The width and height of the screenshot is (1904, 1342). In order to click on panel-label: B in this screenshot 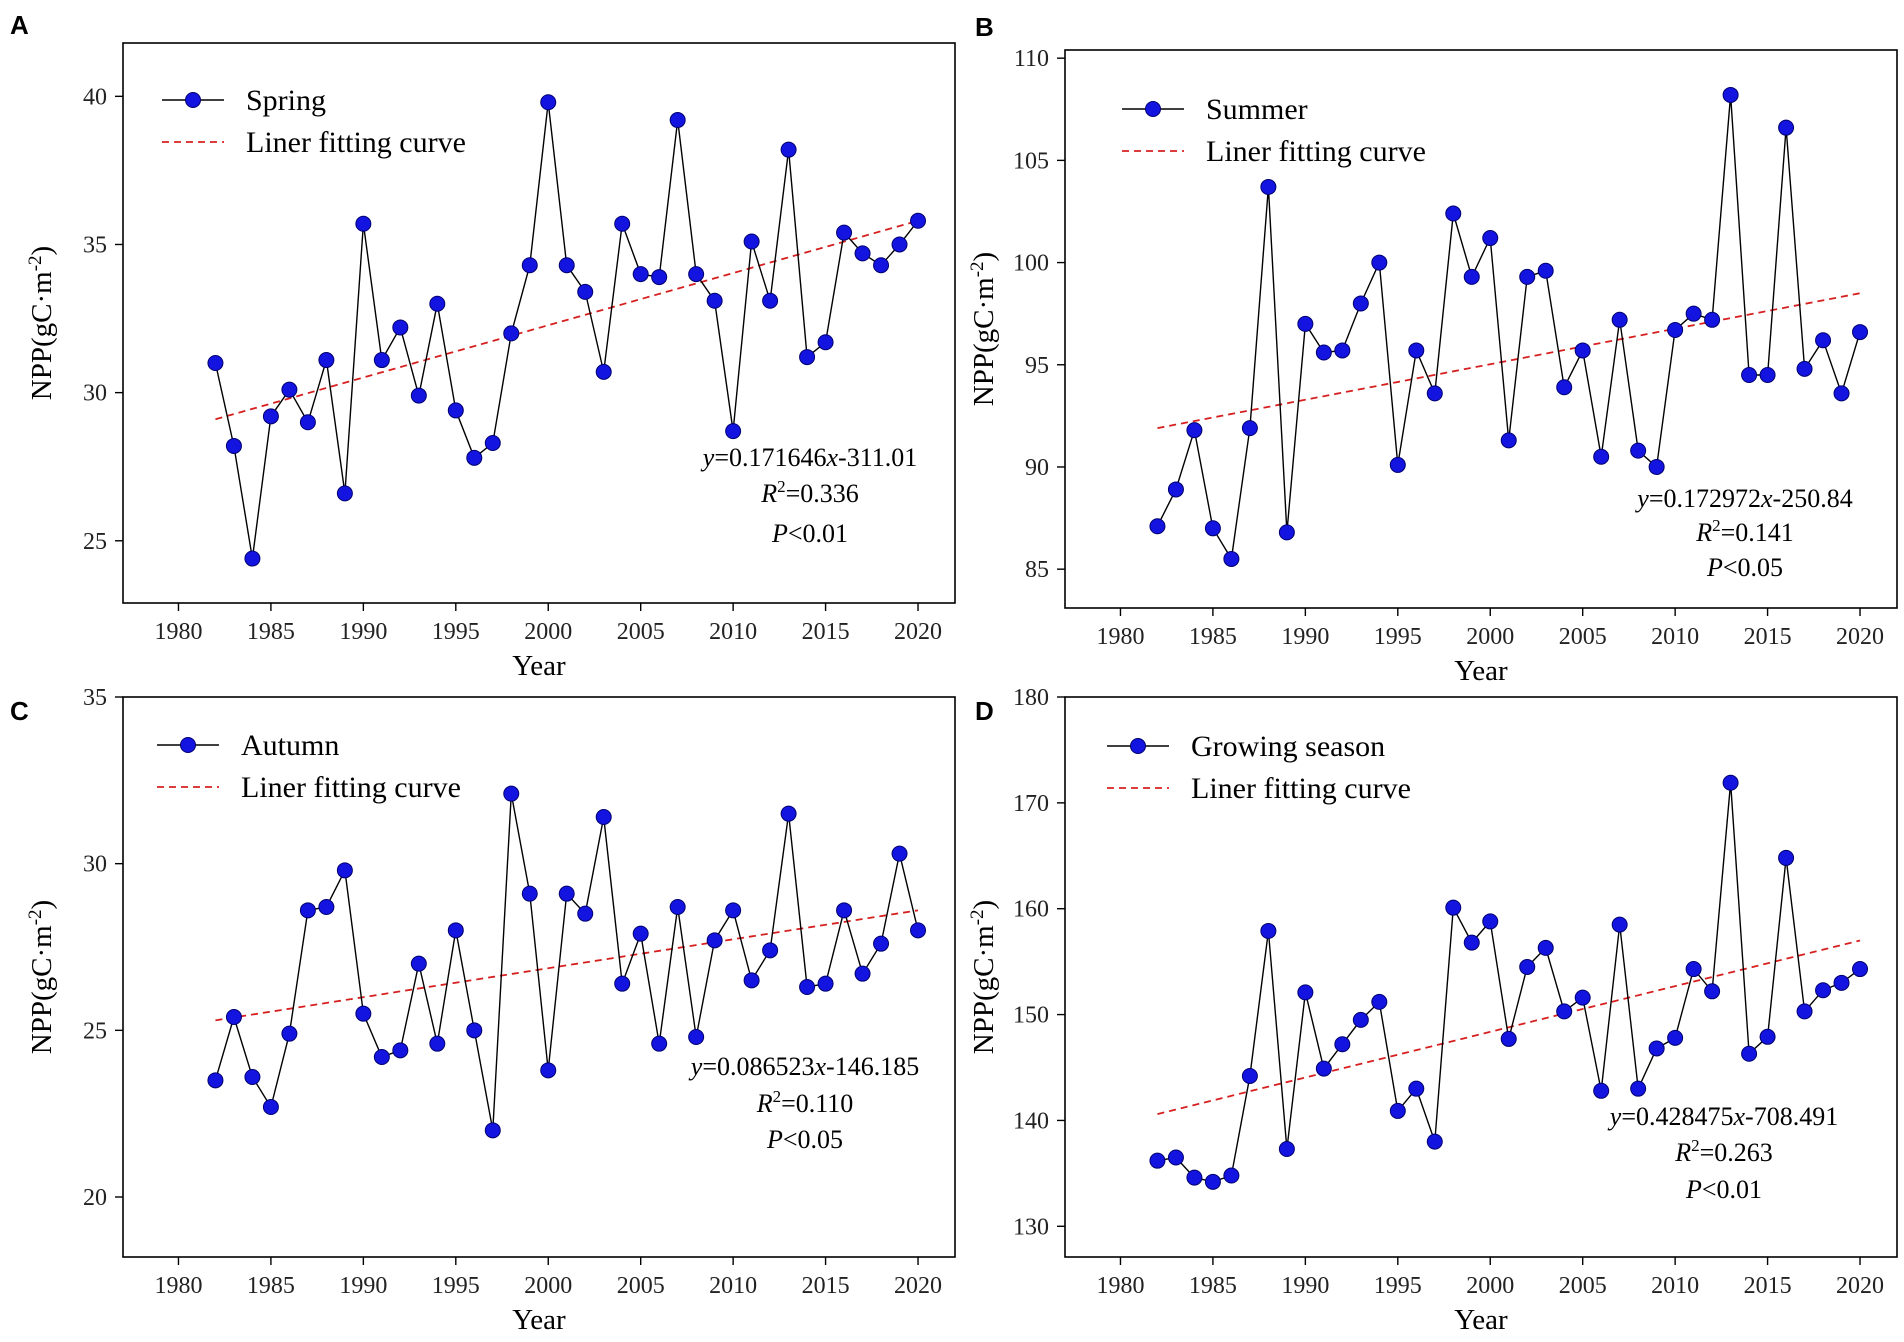, I will do `click(984, 27)`.